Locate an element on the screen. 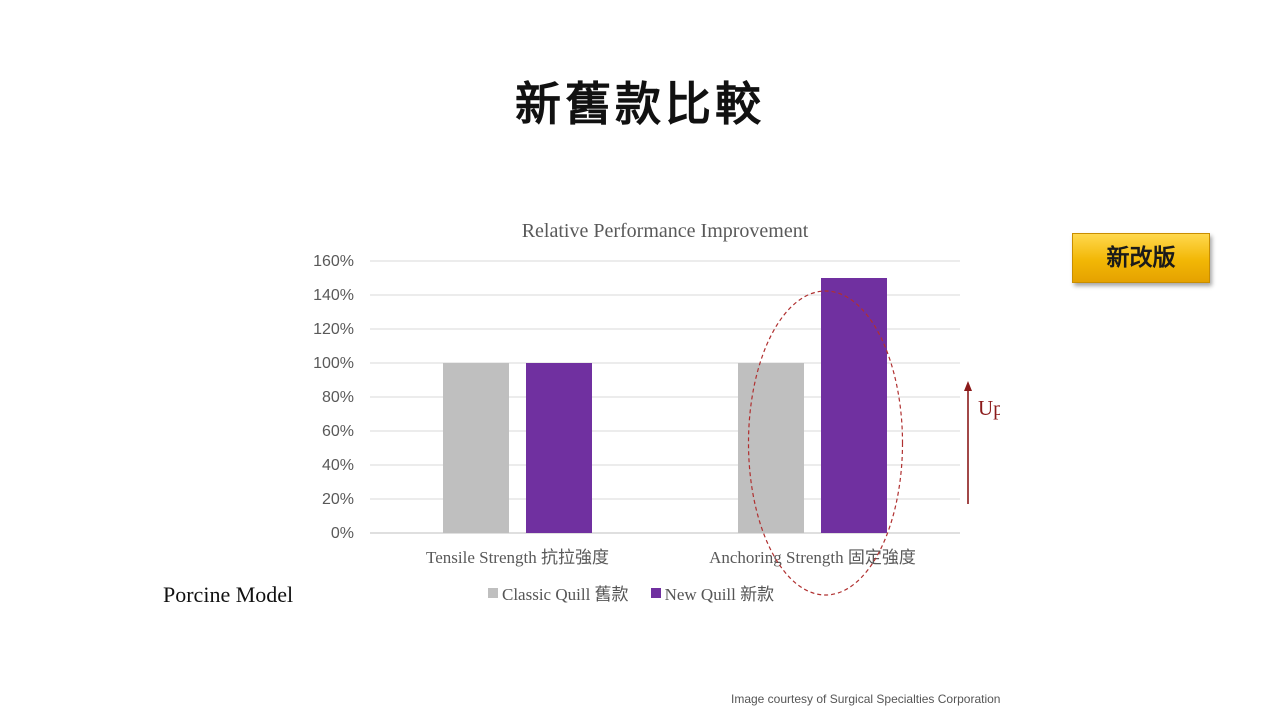 This screenshot has height=720, width=1280. legend-swatch-classic is located at coordinates (493, 592).